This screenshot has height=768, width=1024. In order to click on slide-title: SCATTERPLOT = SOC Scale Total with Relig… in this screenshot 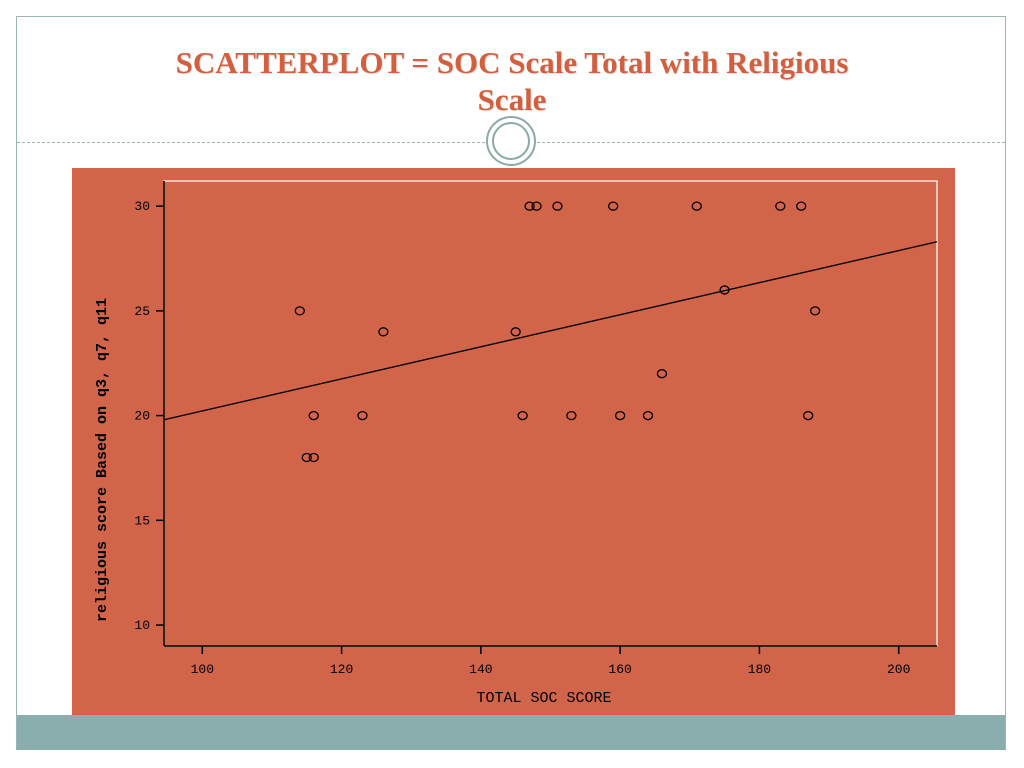, I will do `click(512, 81)`.